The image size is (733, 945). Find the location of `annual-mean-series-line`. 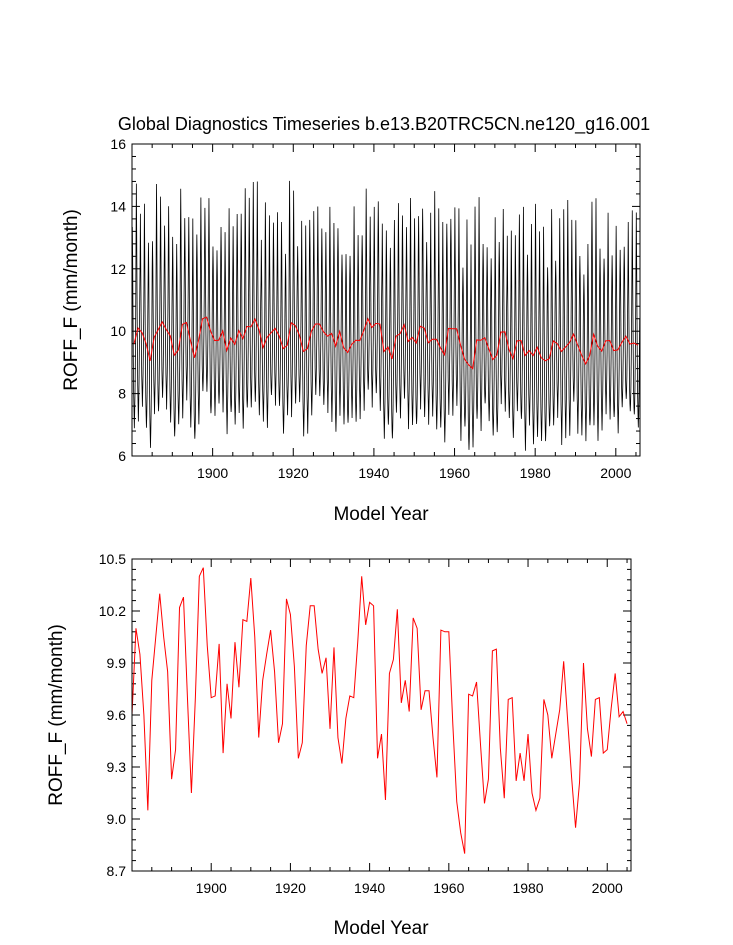

annual-mean-series-line is located at coordinates (386, 343).